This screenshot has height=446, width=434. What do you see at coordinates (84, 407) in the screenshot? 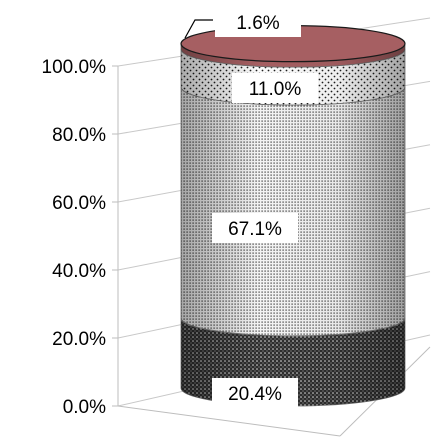
I see `y-tick-label: 0.0%` at bounding box center [84, 407].